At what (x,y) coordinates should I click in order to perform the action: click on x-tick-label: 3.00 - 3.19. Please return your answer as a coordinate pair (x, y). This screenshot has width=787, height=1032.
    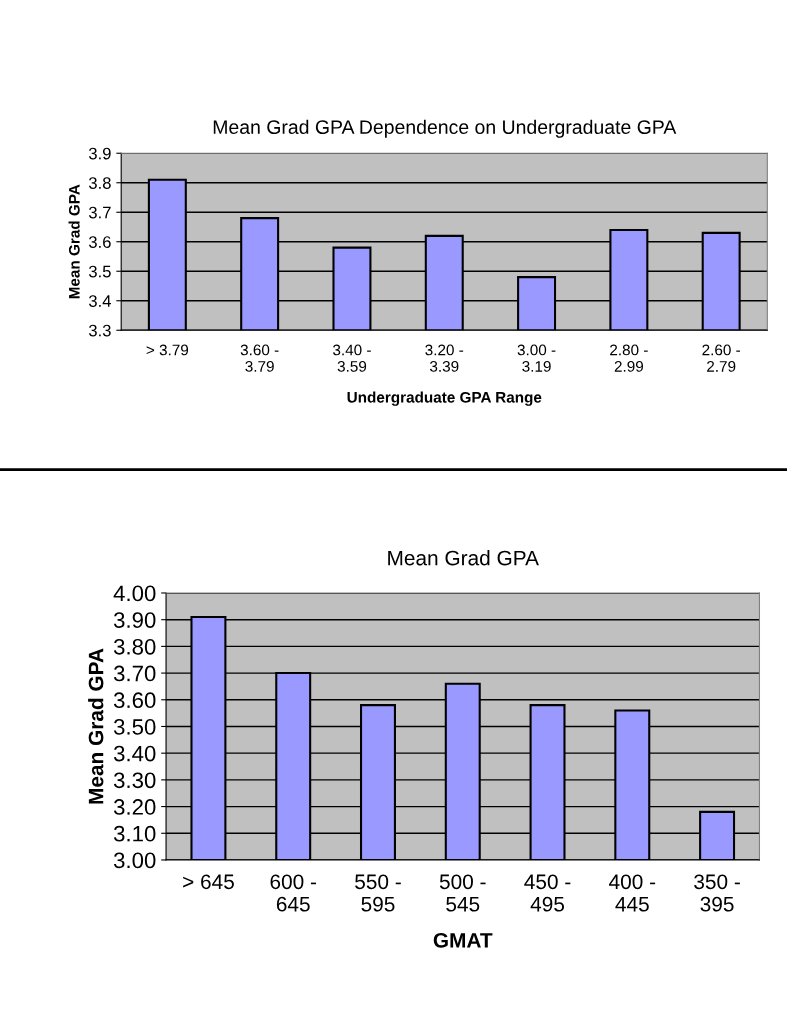
    Looking at the image, I should click on (536, 358).